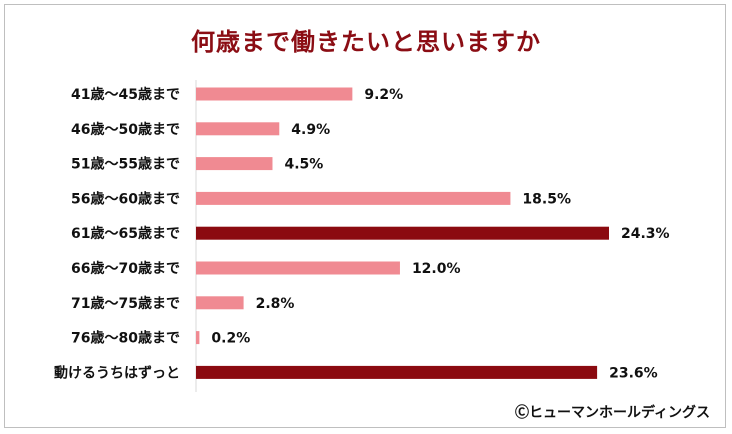 The width and height of the screenshot is (732, 434). What do you see at coordinates (125, 233) in the screenshot?
I see `category-label: 61歳～65歳まで` at bounding box center [125, 233].